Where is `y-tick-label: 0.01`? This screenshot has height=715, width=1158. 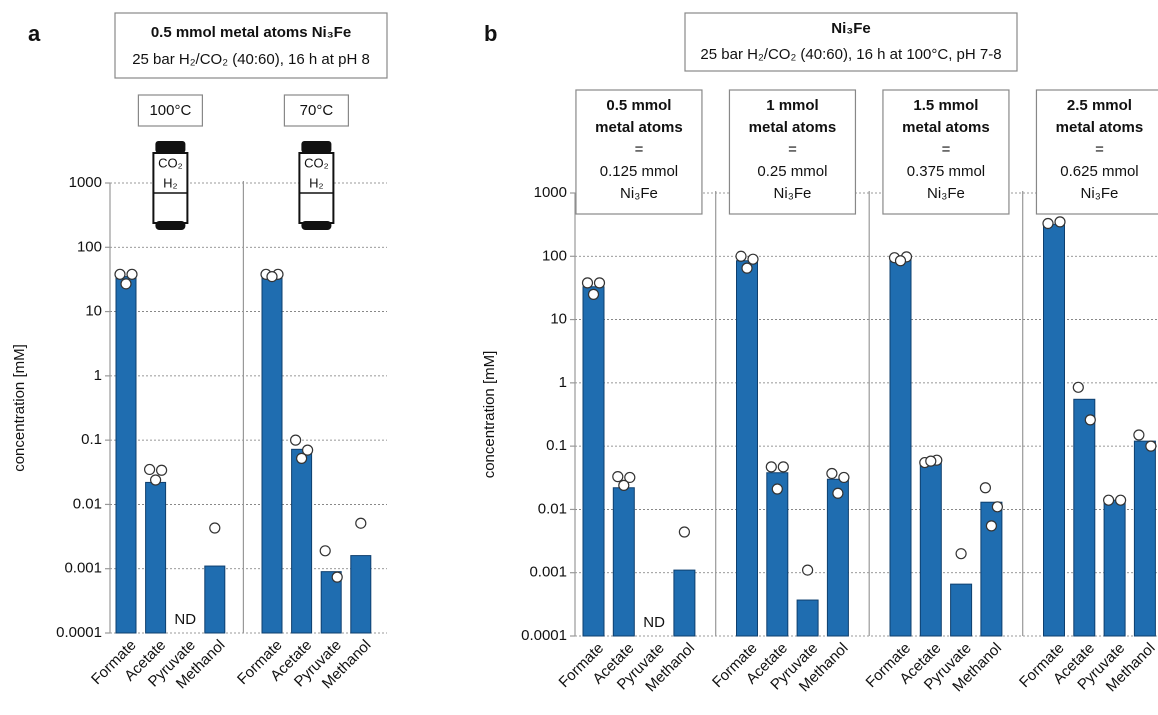 y-tick-label: 0.01 is located at coordinates (552, 508).